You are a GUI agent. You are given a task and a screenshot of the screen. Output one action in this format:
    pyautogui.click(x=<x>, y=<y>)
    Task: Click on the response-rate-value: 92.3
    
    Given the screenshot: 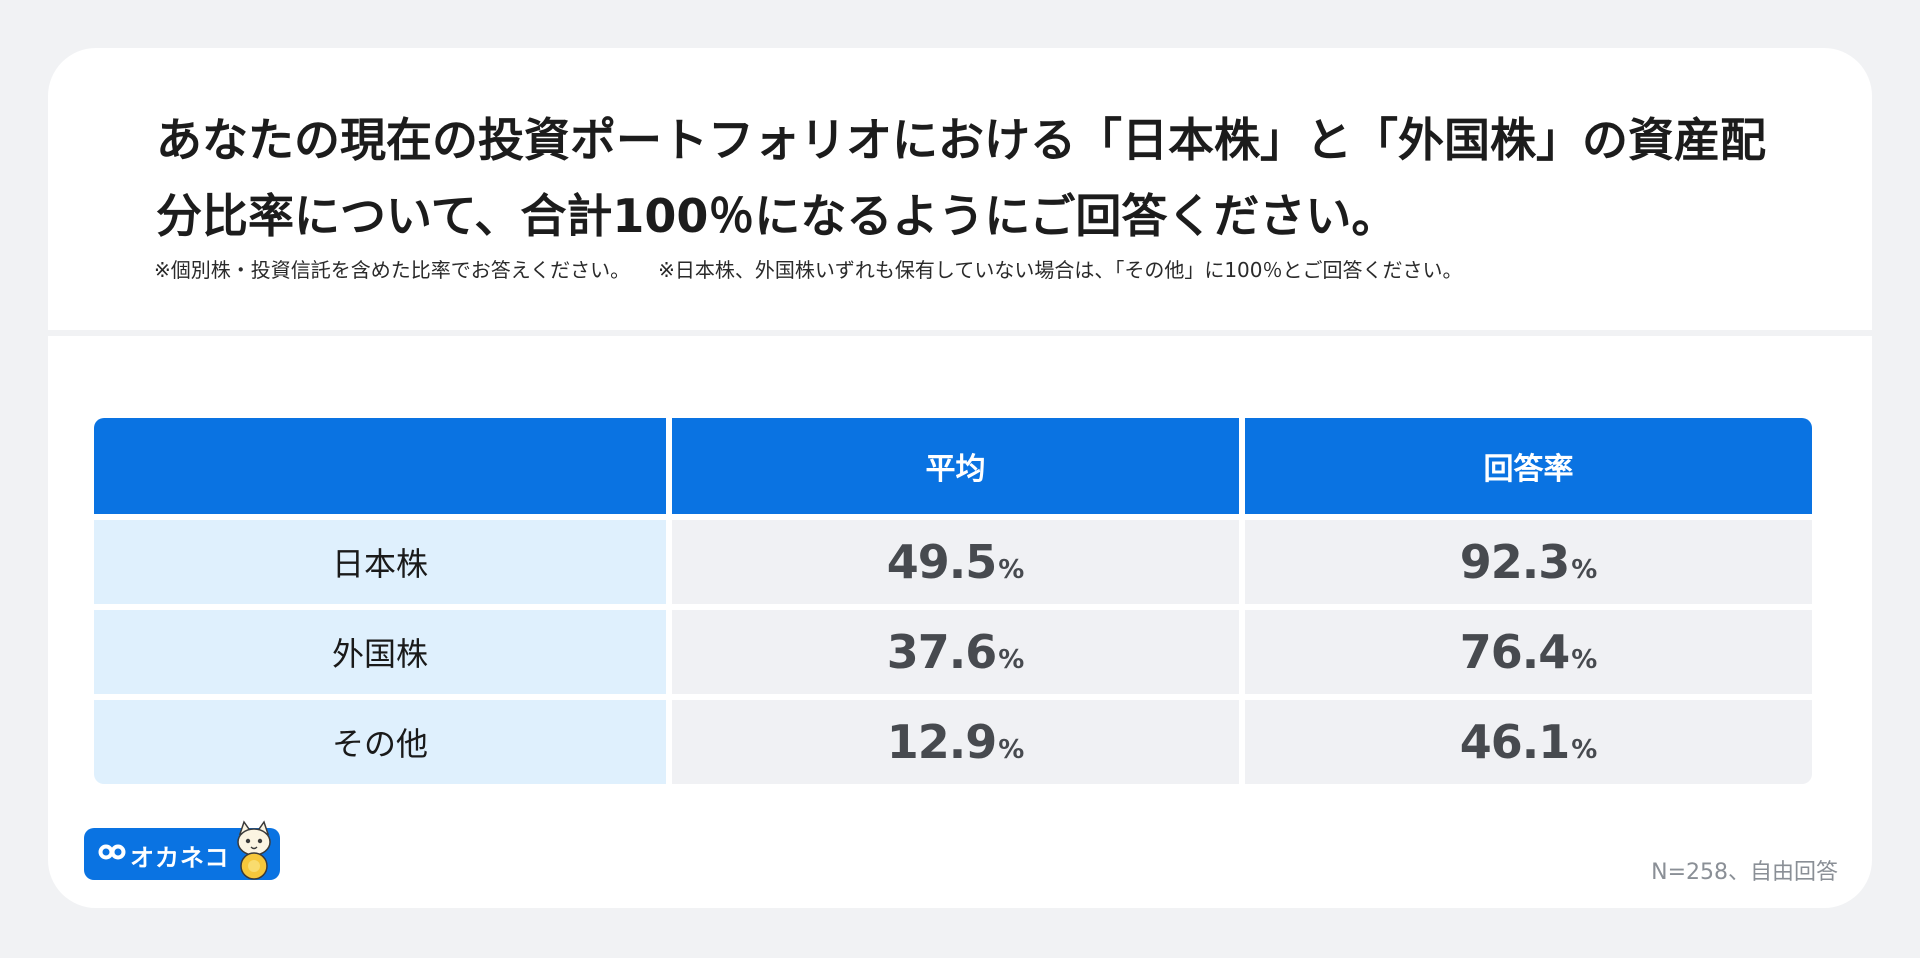 What is the action you would take?
    pyautogui.click(x=1514, y=562)
    